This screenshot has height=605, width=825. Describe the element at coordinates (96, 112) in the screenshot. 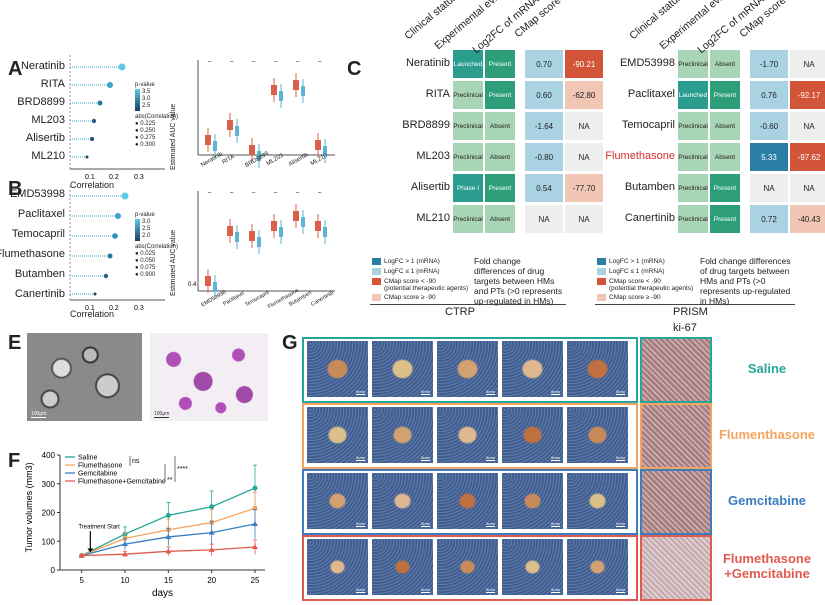

I see `panel-a-stems` at that location.